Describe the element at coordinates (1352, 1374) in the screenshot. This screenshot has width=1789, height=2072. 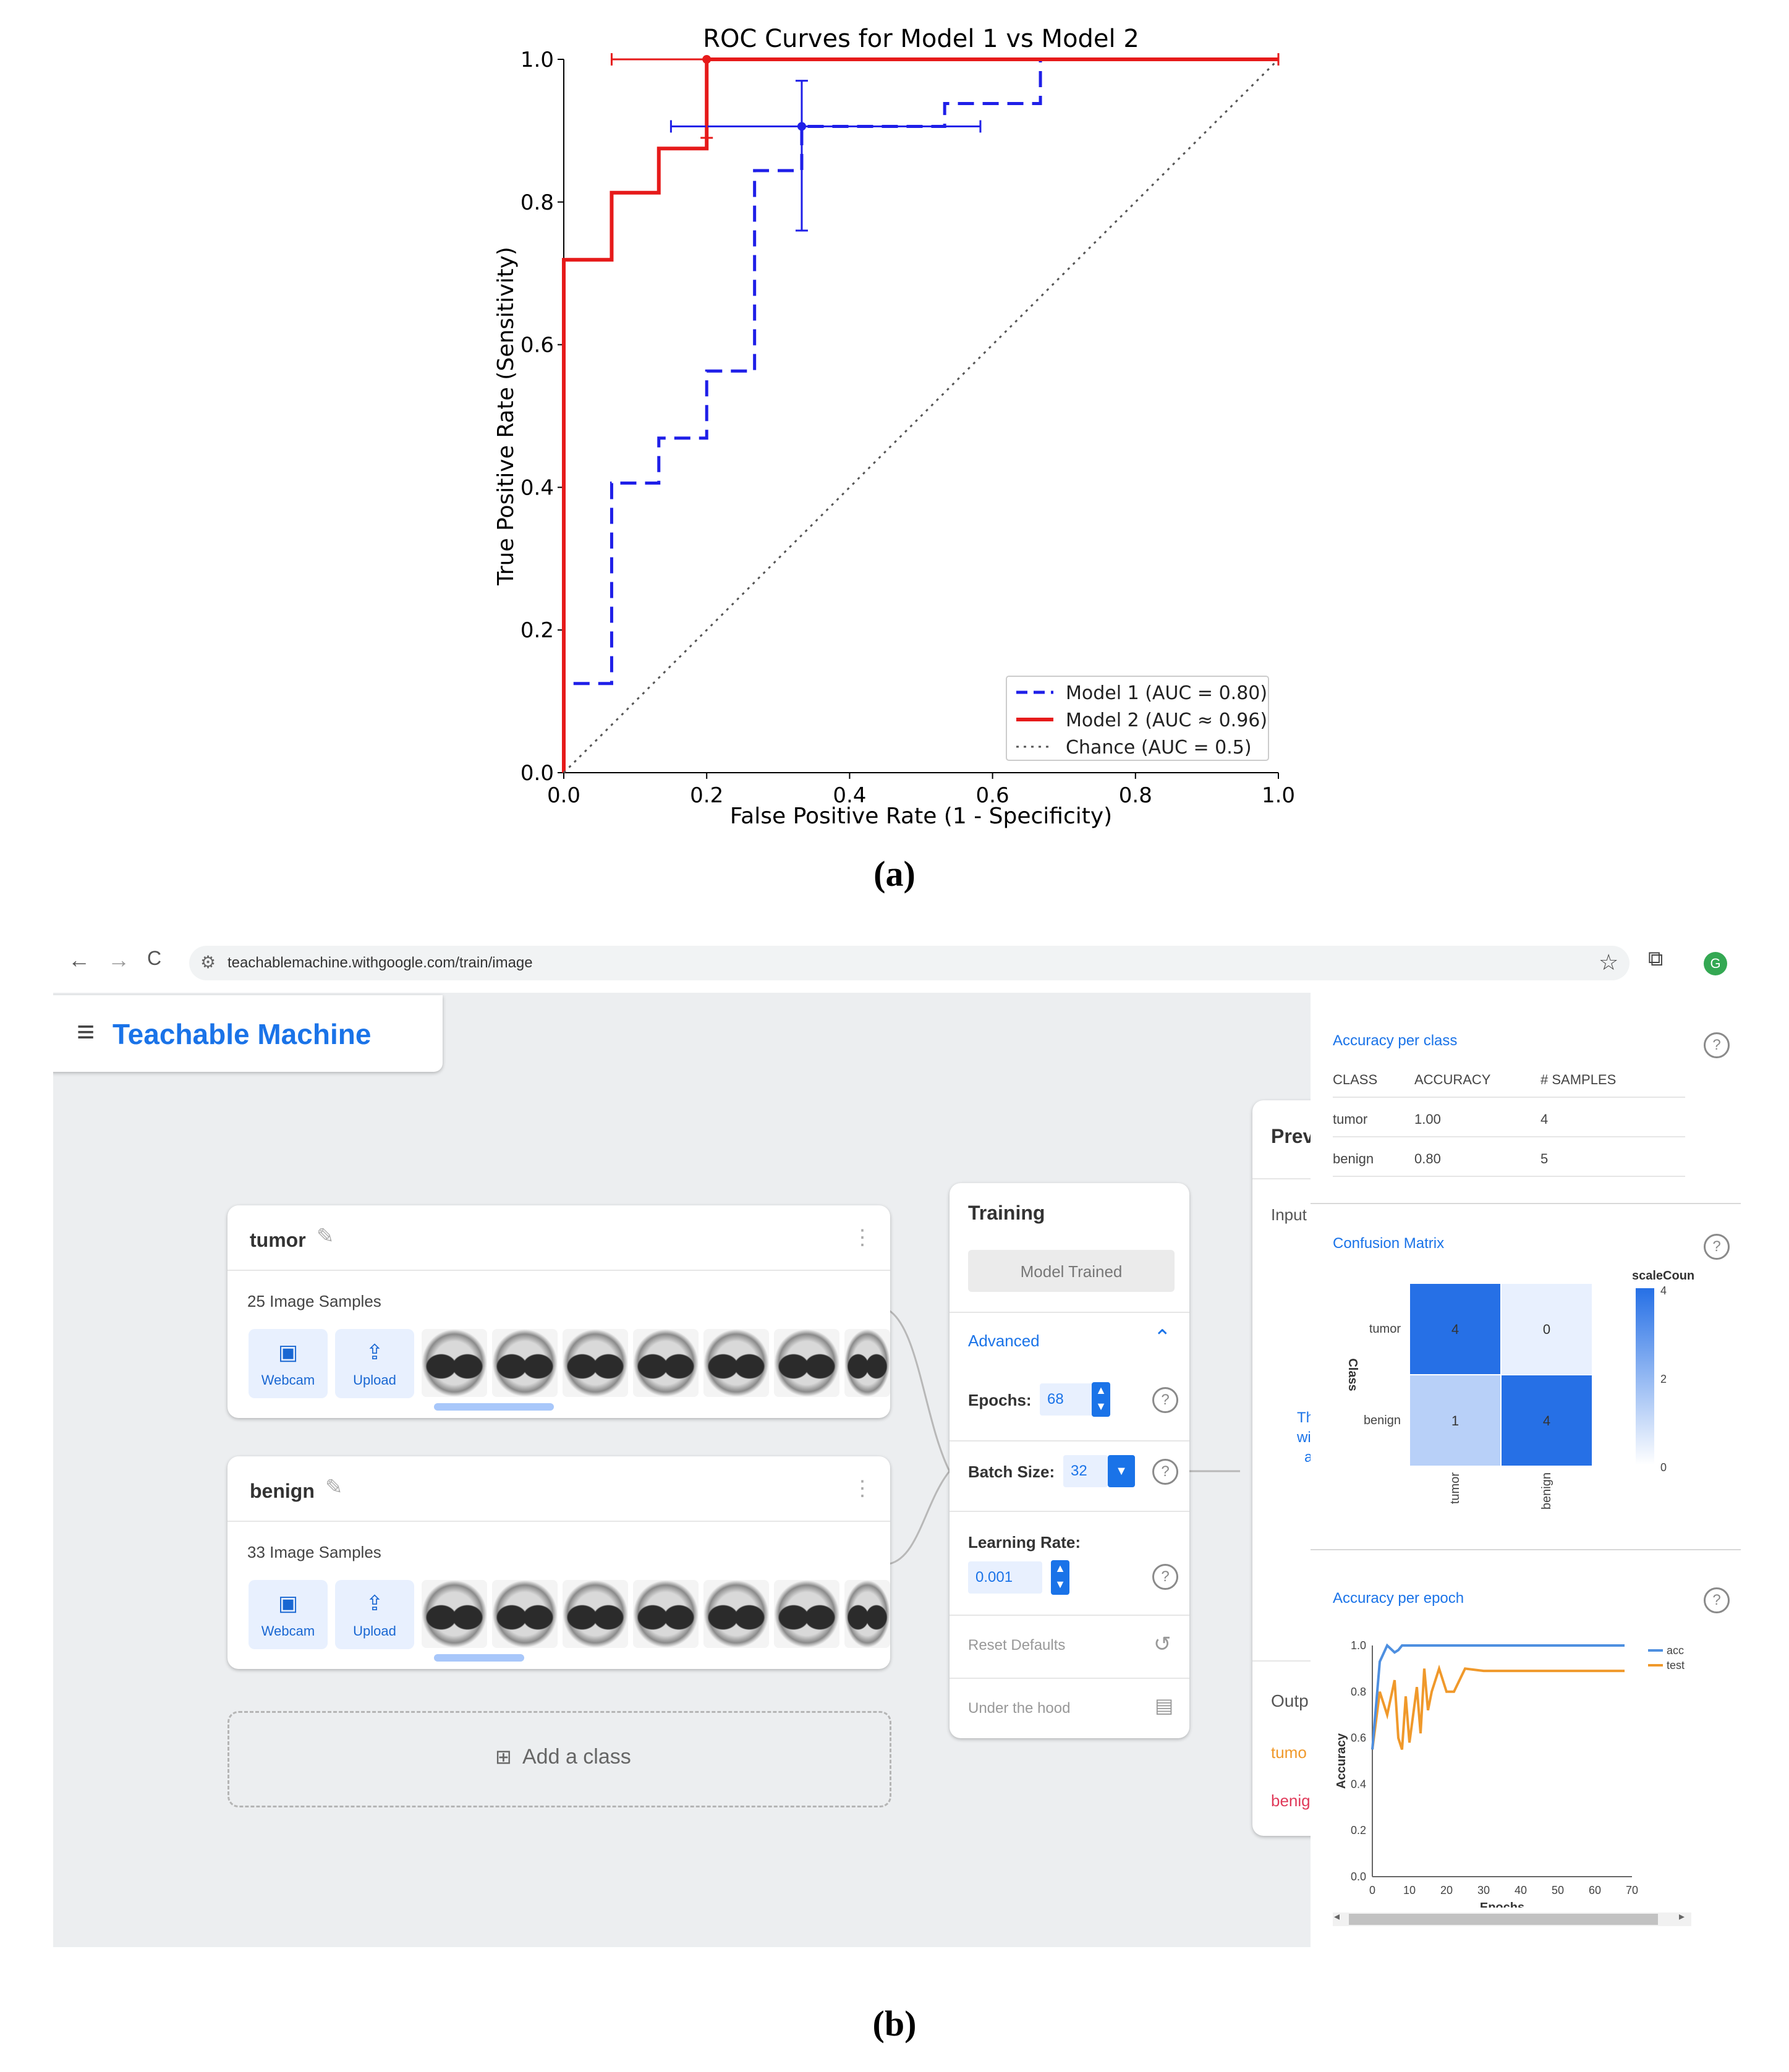
I see `y-axis-label: Class` at that location.